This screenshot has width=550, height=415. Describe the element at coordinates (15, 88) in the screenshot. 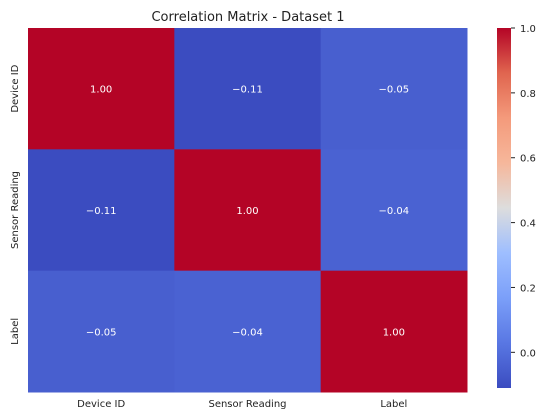

I see `y-tick-label: Device ID` at that location.